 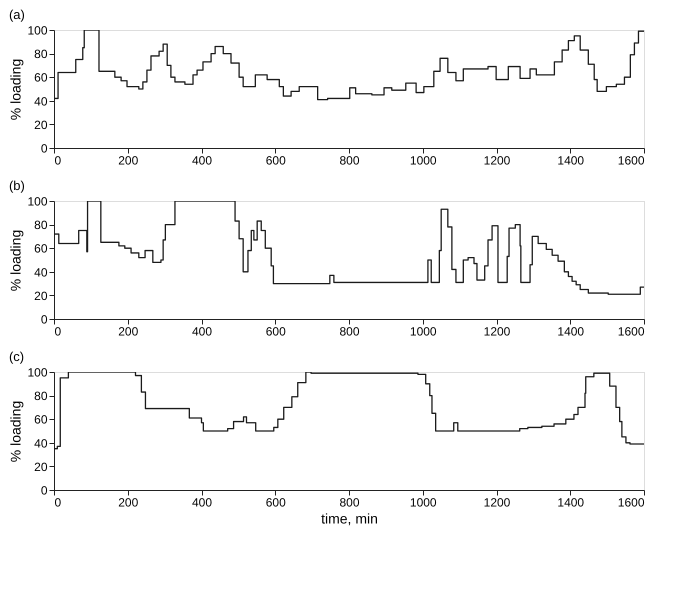 I want to click on chart-title: (c), so click(x=16, y=356).